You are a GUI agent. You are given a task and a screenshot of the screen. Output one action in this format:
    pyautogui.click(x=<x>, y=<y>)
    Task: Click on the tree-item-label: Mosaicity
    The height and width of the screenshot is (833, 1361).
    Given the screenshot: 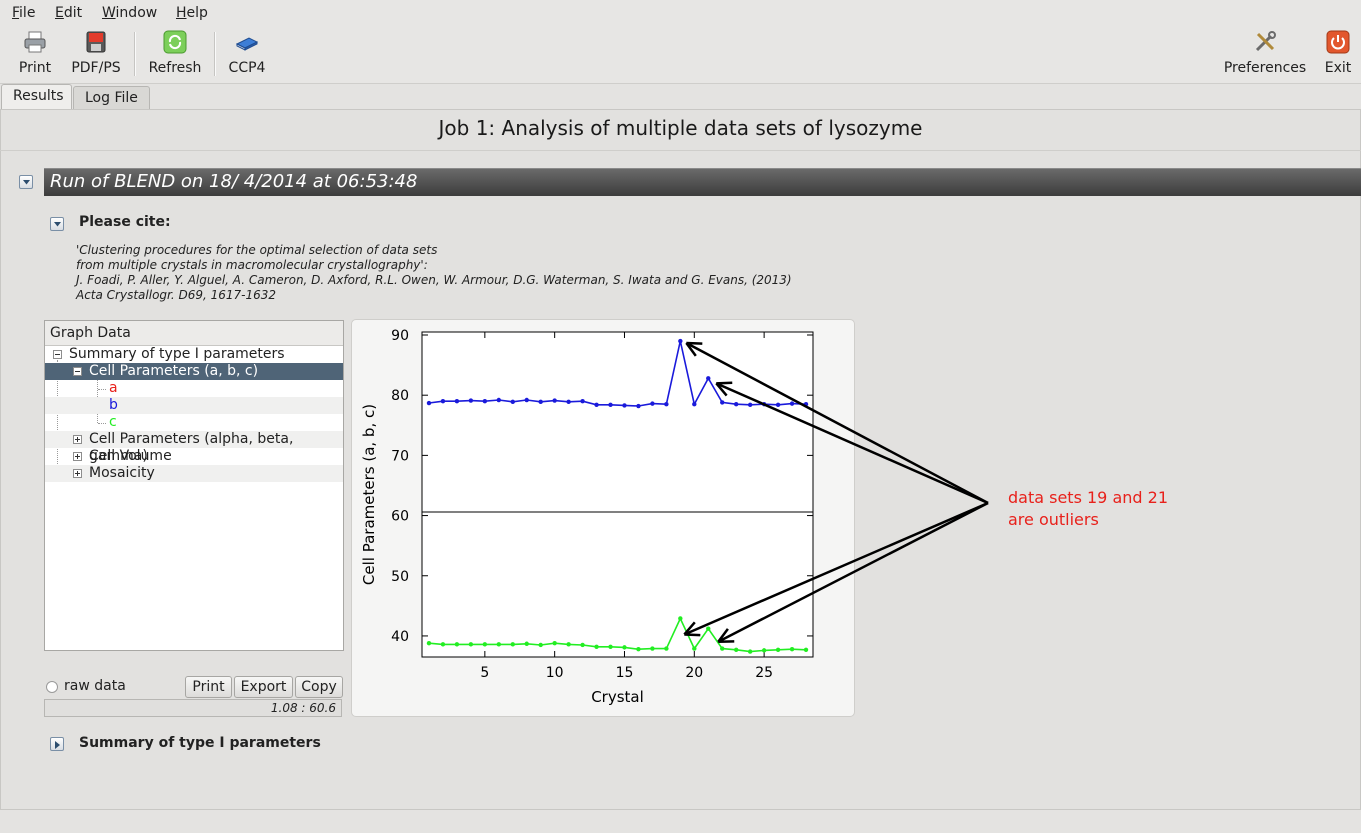 What is the action you would take?
    pyautogui.click(x=122, y=473)
    